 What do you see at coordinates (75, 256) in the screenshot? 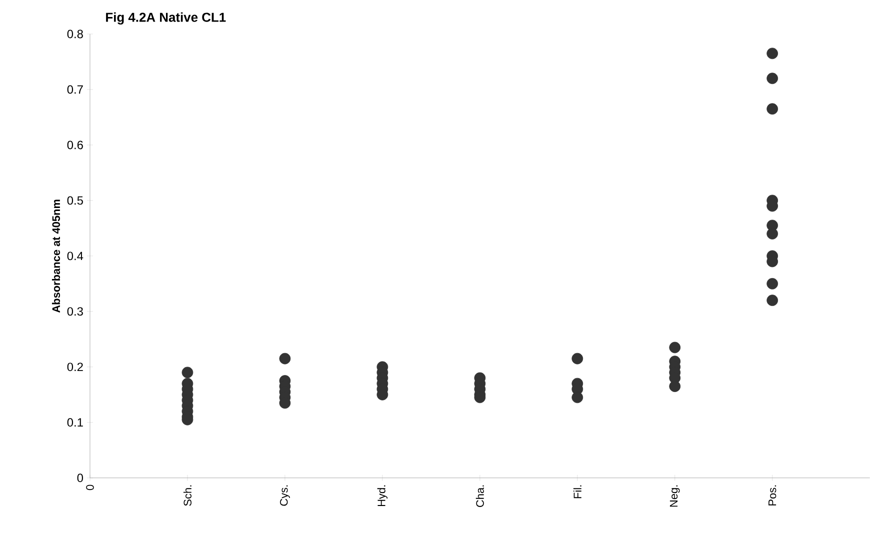
I see `y-tick-label: 0.4` at bounding box center [75, 256].